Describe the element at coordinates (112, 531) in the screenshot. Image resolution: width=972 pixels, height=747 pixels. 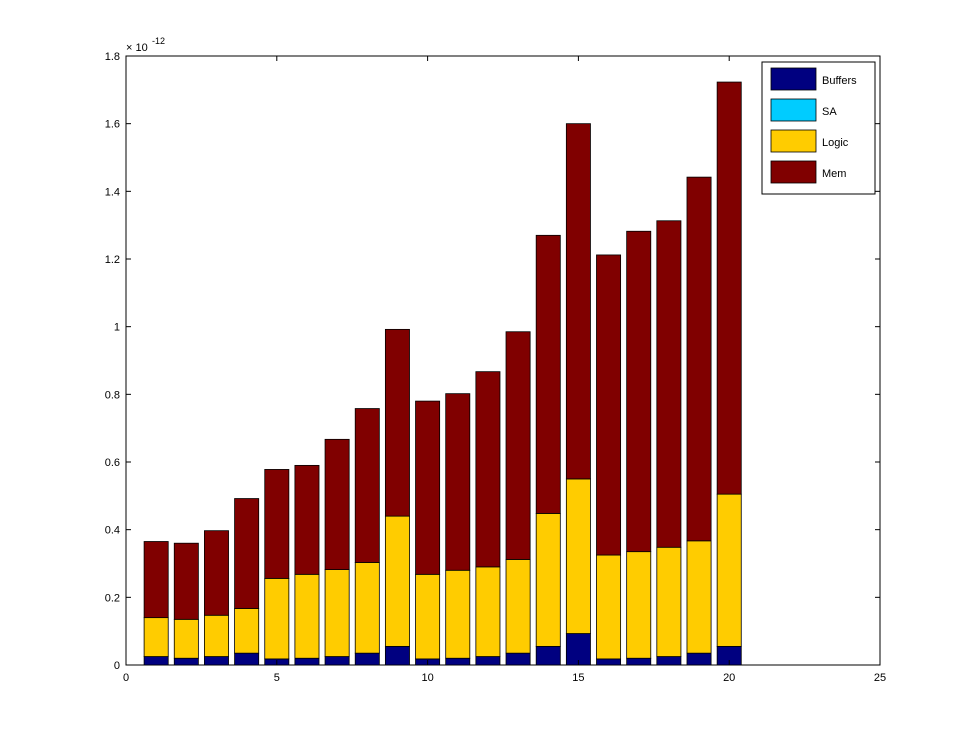
I see `y-tick-label: 0.4` at that location.